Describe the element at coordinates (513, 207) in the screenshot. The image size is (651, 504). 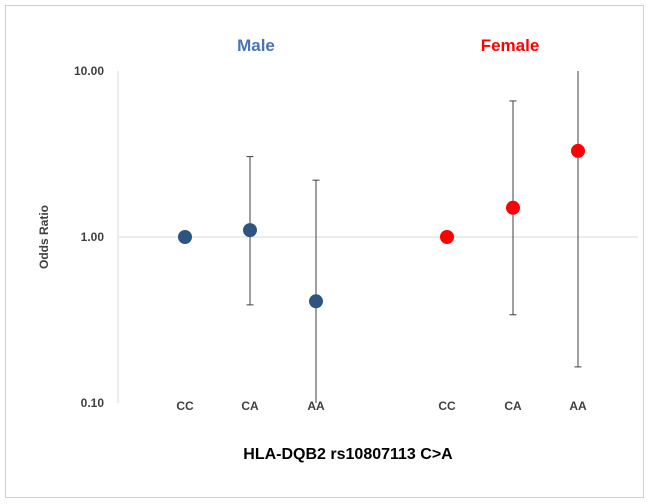
I see `point-female-ca` at that location.